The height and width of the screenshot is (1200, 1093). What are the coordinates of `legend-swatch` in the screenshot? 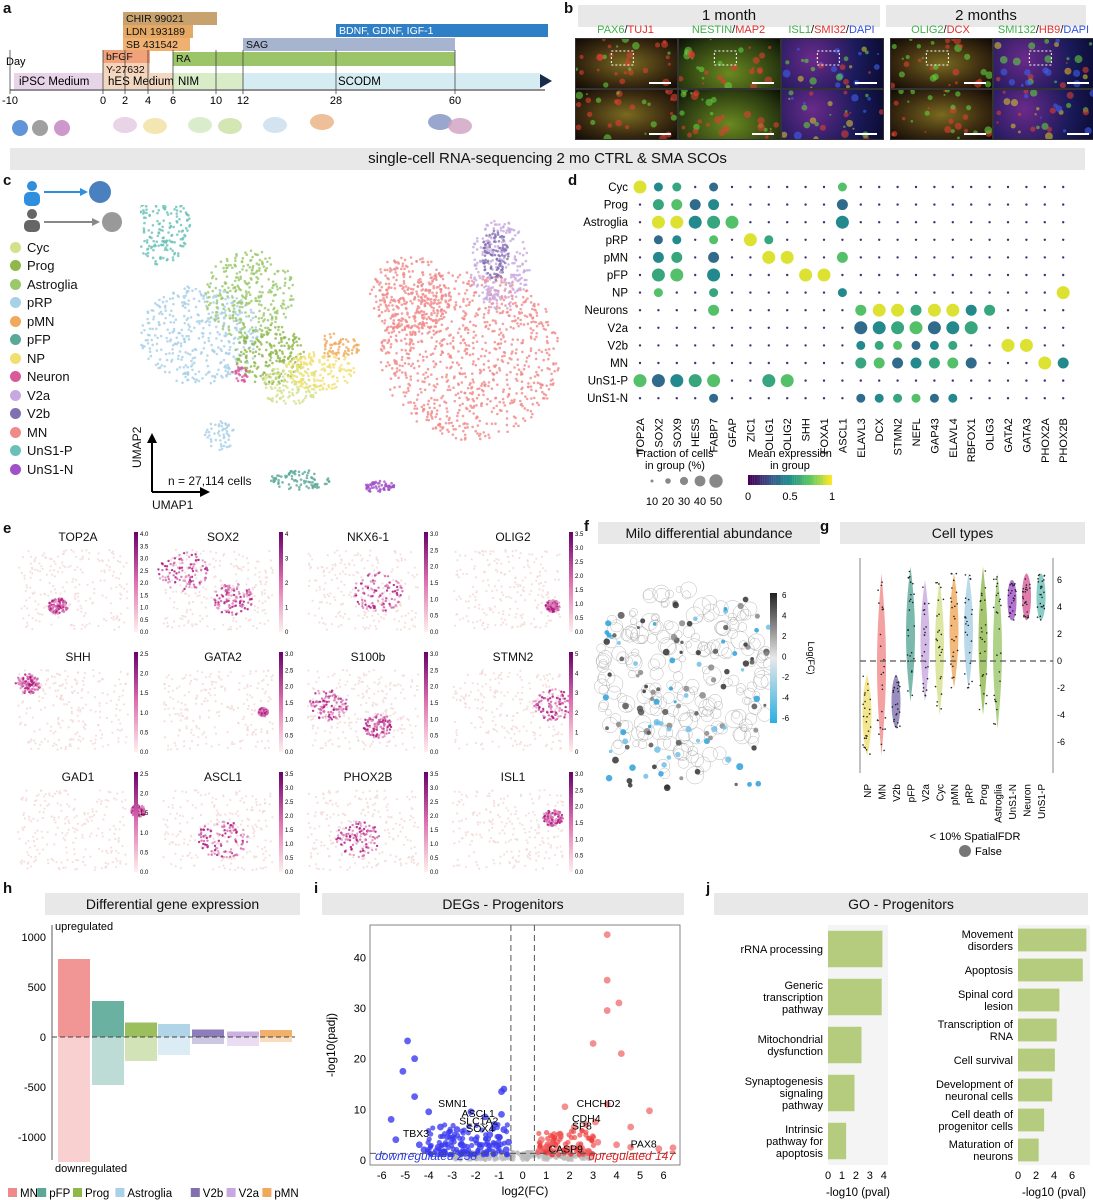 It's located at (15, 451).